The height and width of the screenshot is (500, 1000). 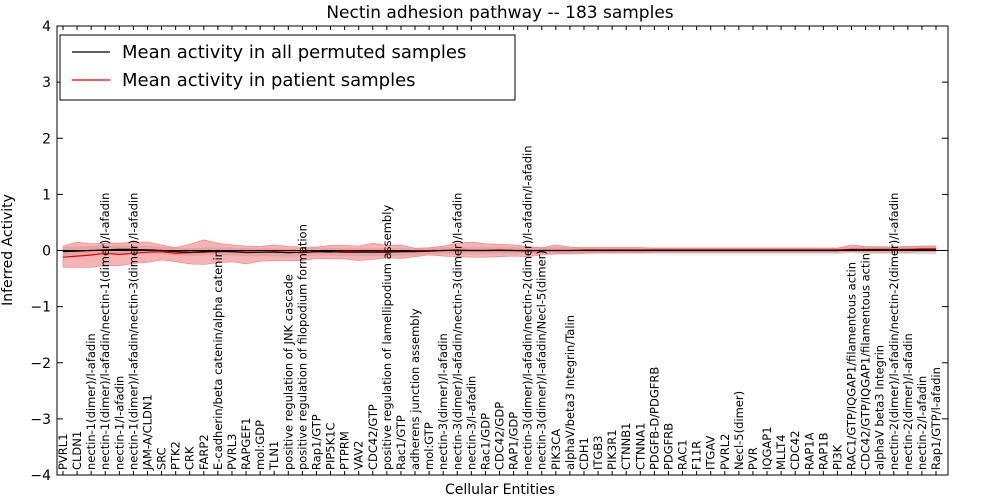 What do you see at coordinates (711, 453) in the screenshot?
I see `x-tick-label: ITGAV` at bounding box center [711, 453].